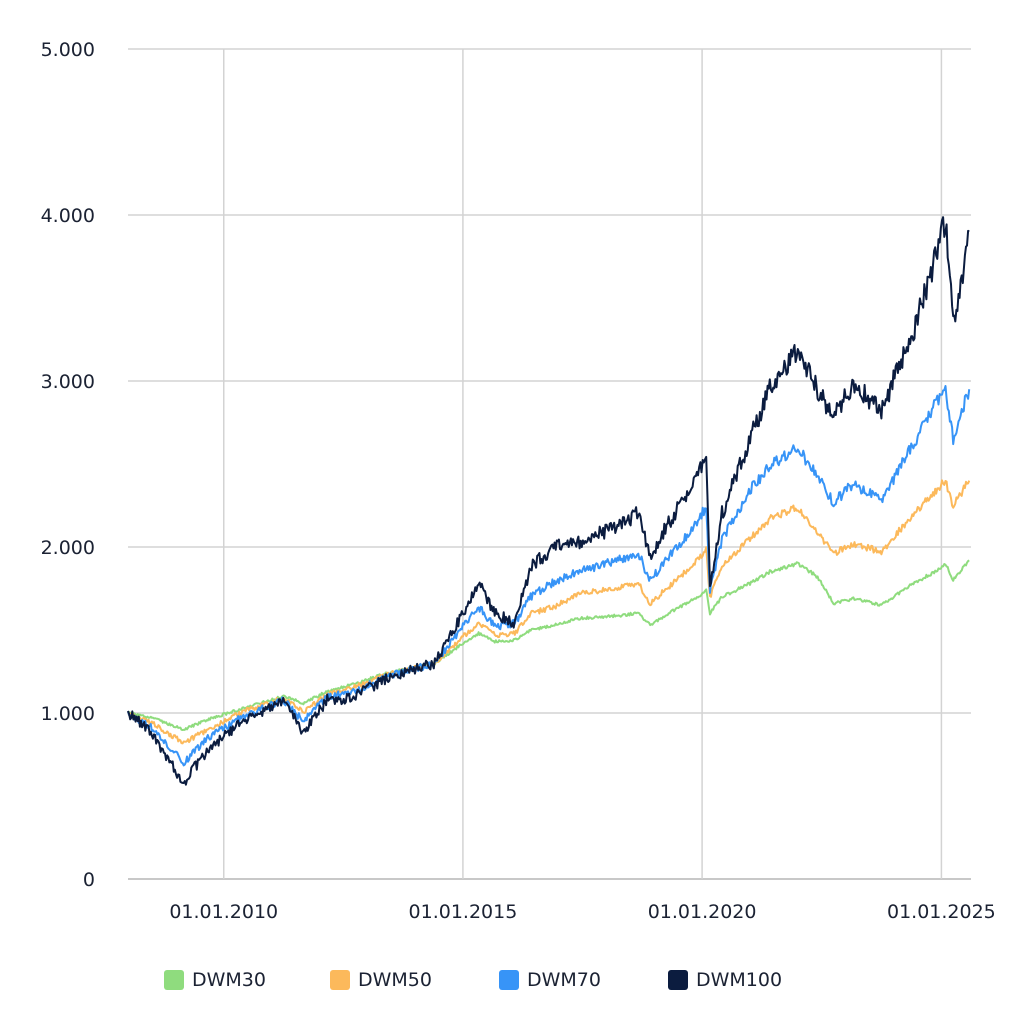  Describe the element at coordinates (548, 645) in the screenshot. I see `series-line-dwm30` at that location.